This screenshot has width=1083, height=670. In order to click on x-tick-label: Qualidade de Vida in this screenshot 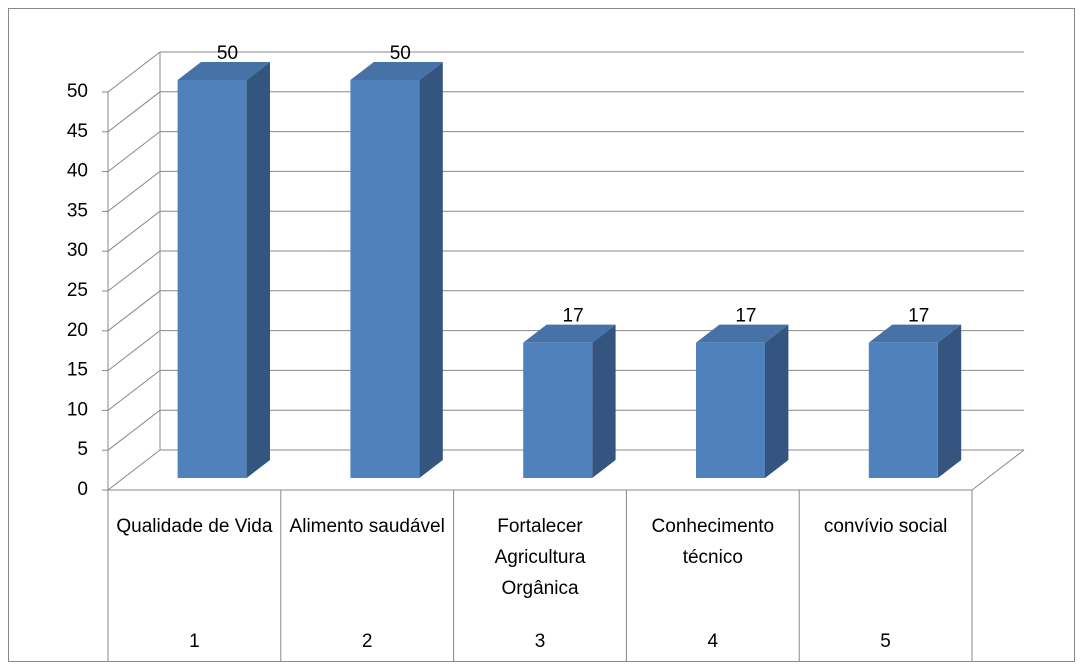, I will do `click(194, 526)`.